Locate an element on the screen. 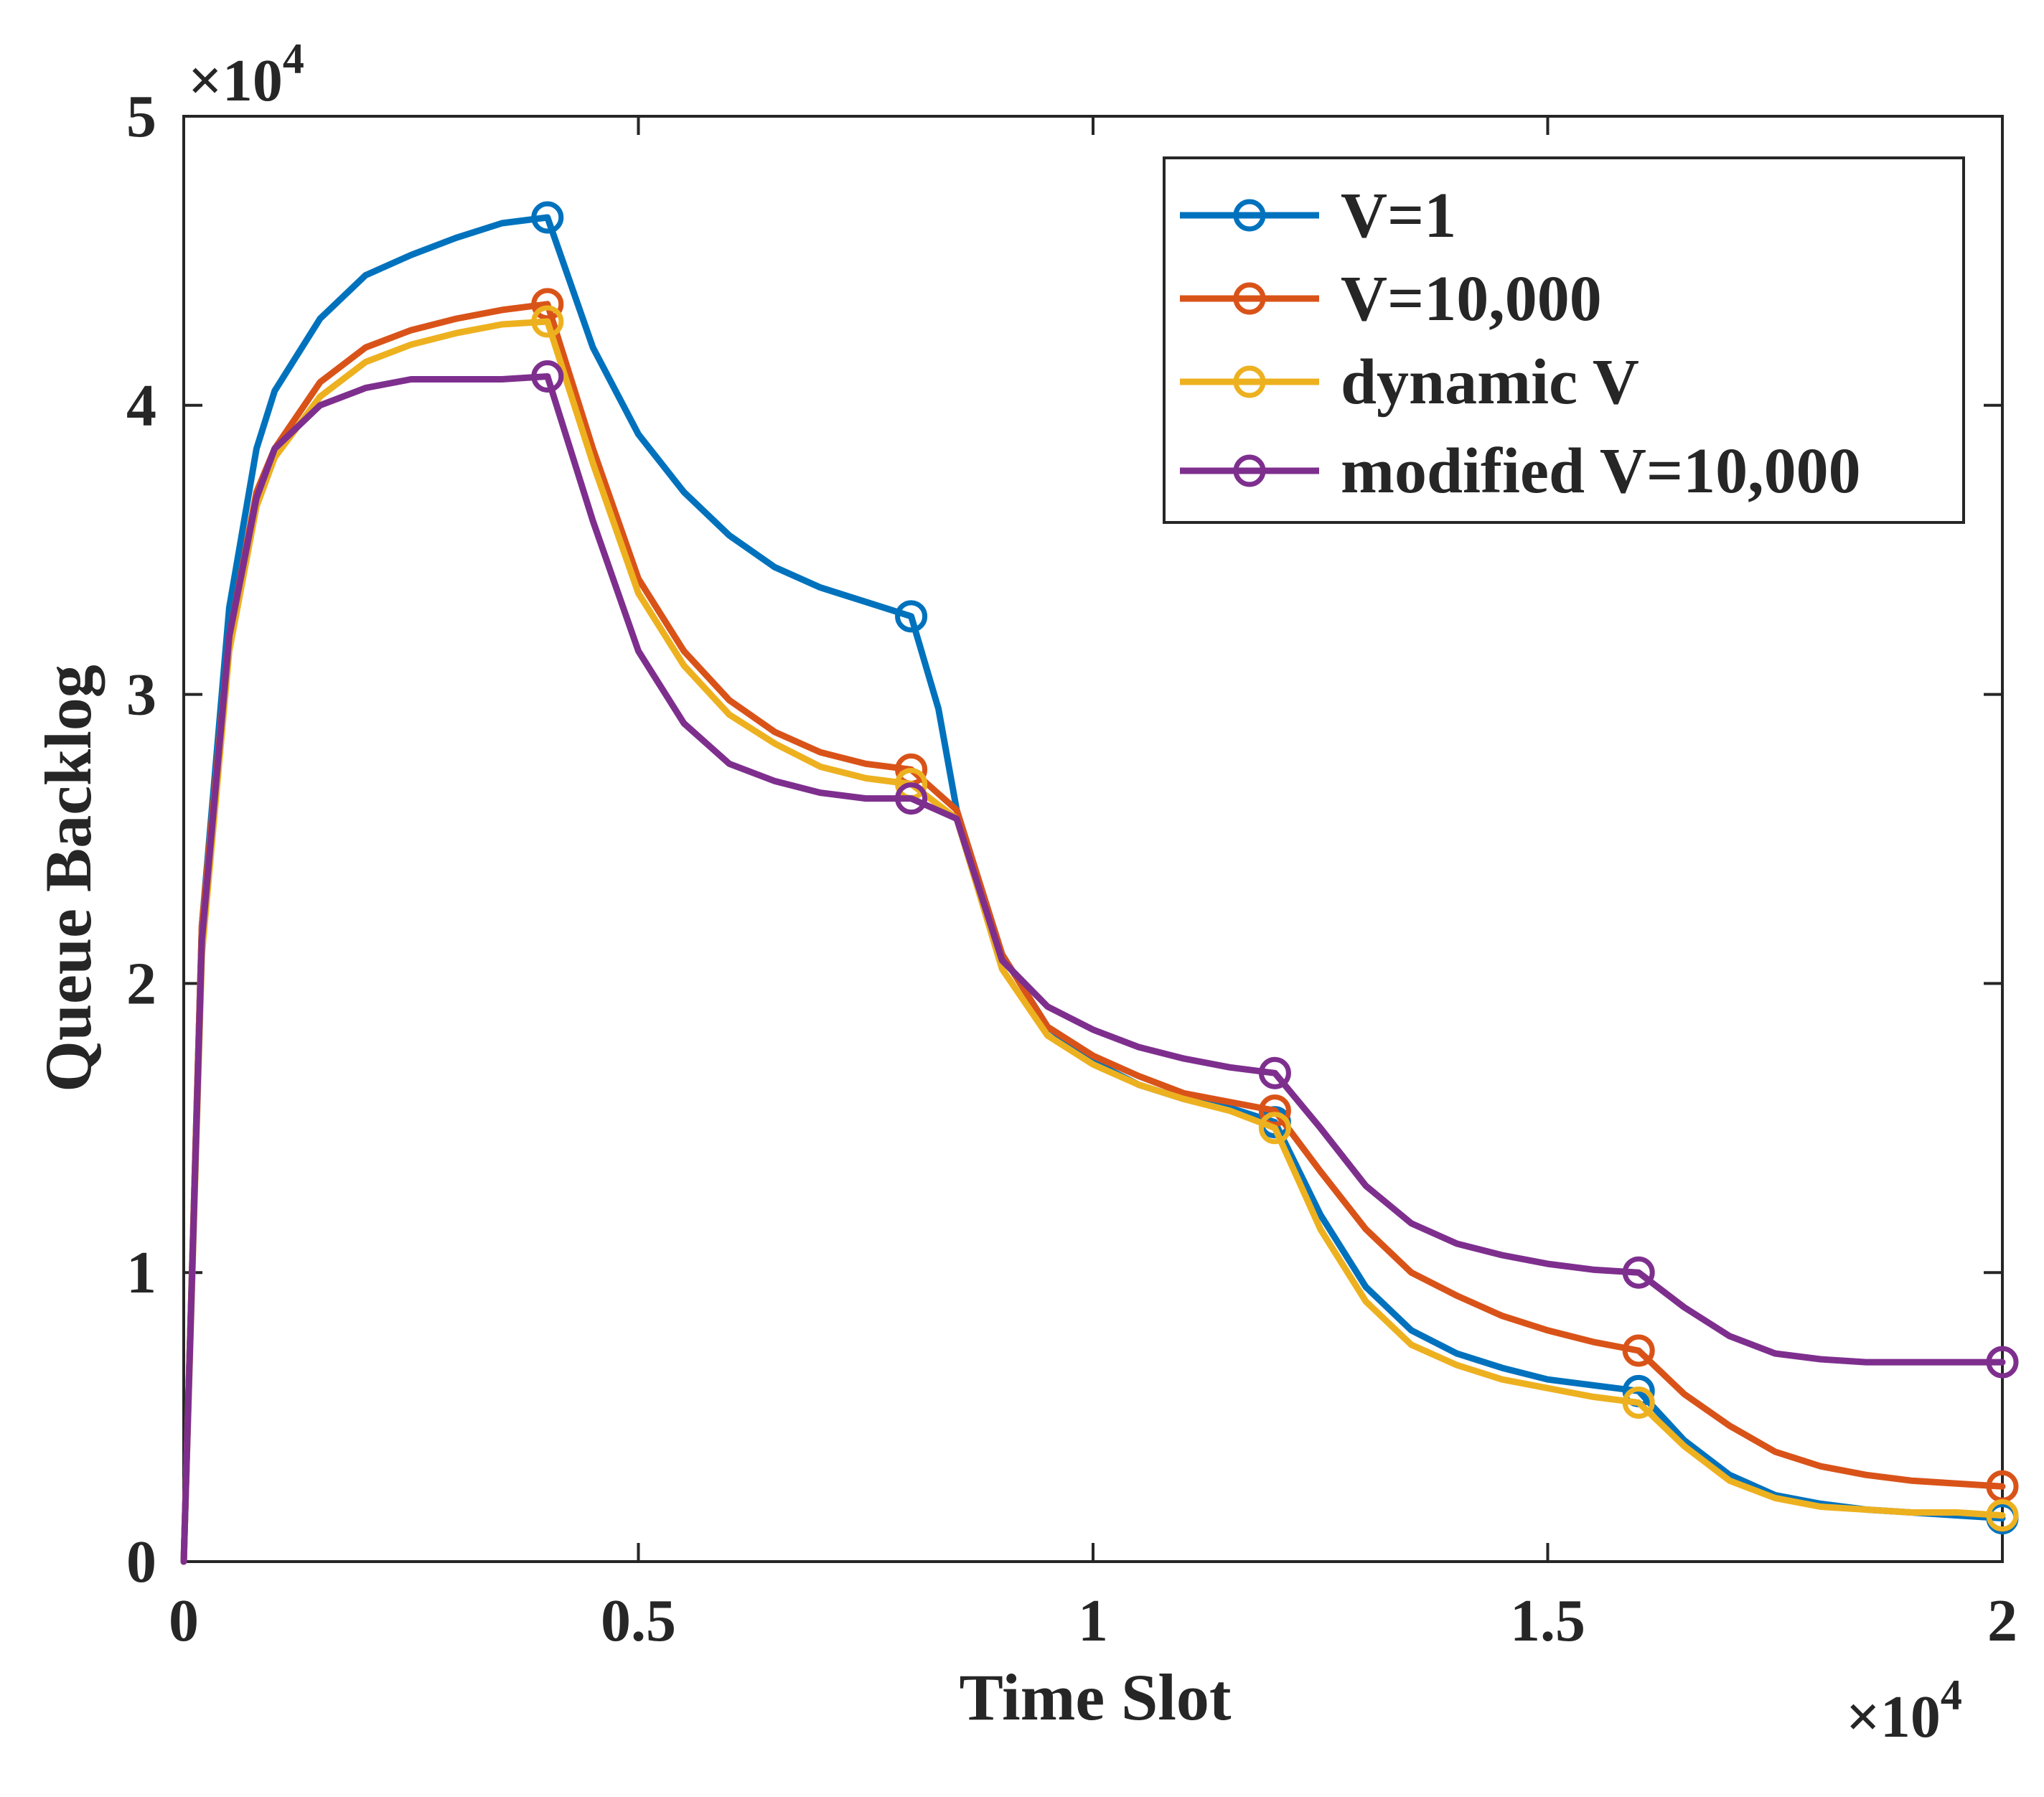 The width and height of the screenshot is (2044, 1797). legend: V=1 V=10,000 dynamic V modified V=10,000 is located at coordinates (1564, 340).